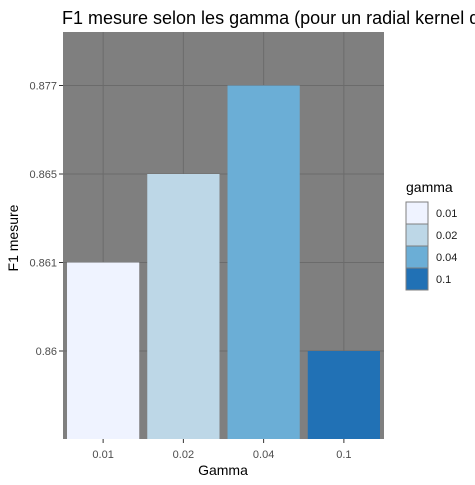 This screenshot has width=475, height=485. I want to click on legend-label-0.04: 0.04, so click(446, 258).